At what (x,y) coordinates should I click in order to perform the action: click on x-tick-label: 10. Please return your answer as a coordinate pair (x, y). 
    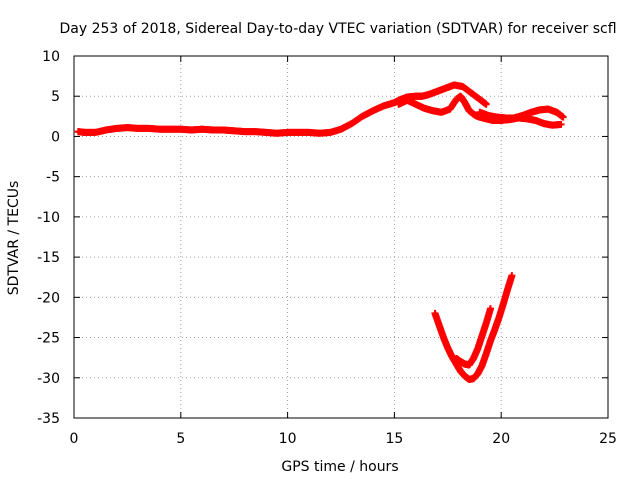
    Looking at the image, I should click on (288, 439).